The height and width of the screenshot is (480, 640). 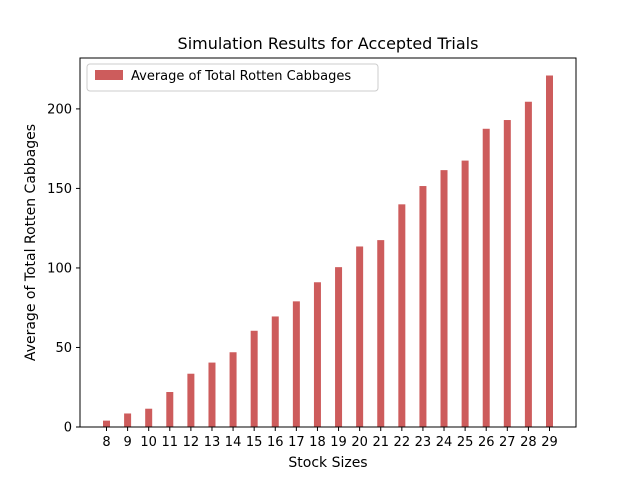 I want to click on x-tick-label: 10, so click(x=148, y=442).